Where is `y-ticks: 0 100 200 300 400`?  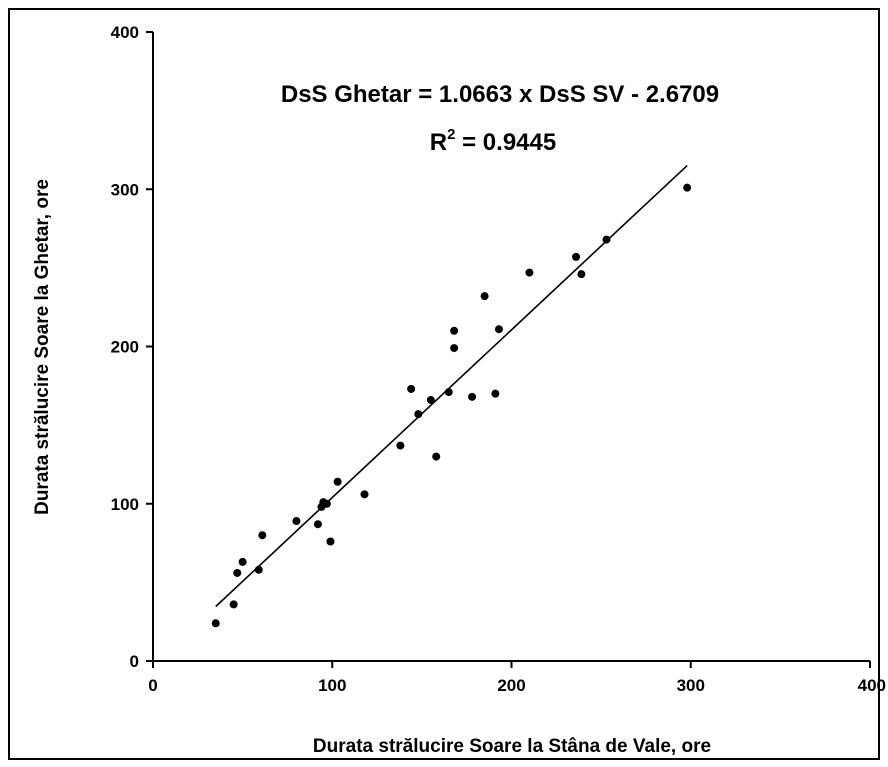 y-ticks: 0 100 200 300 400 is located at coordinates (132, 347).